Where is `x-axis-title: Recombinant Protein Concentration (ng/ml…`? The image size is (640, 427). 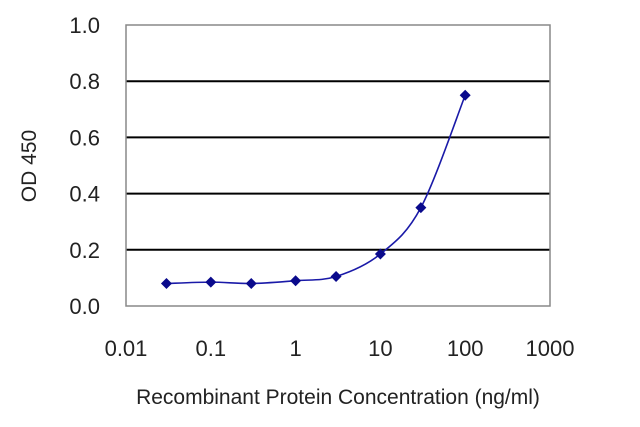 x-axis-title: Recombinant Protein Concentration (ng/ml… is located at coordinates (338, 397).